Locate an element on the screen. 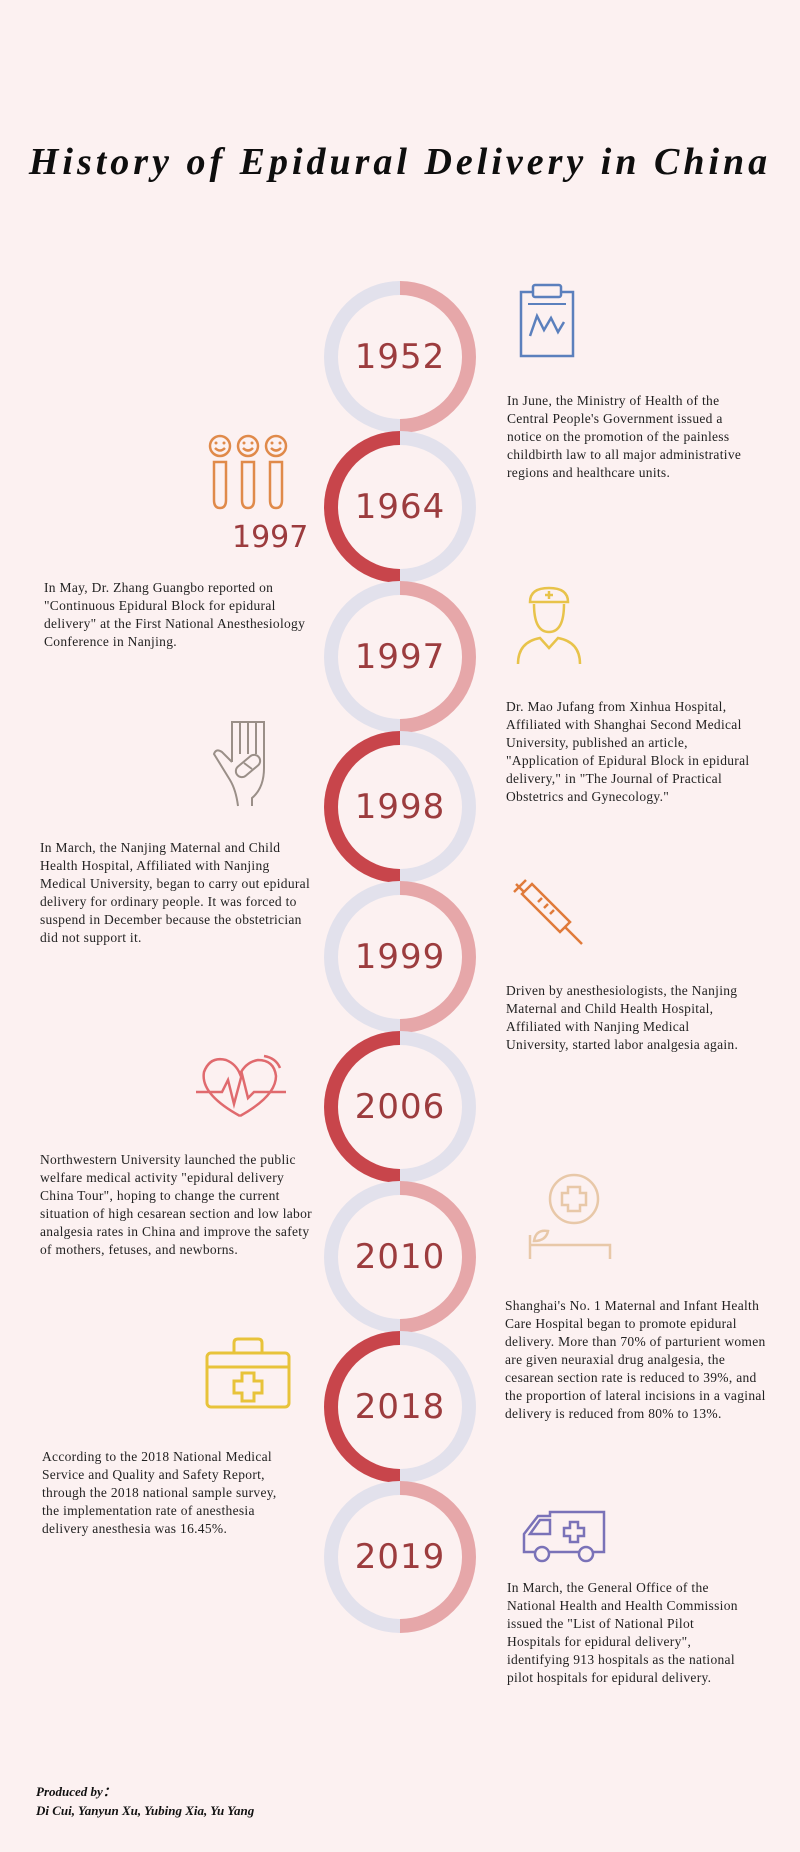 This screenshot has height=1852, width=800. credits-names: Di Cui, Yanyun Xu, Yubing Xia, Yu Yang is located at coordinates (145, 1810).